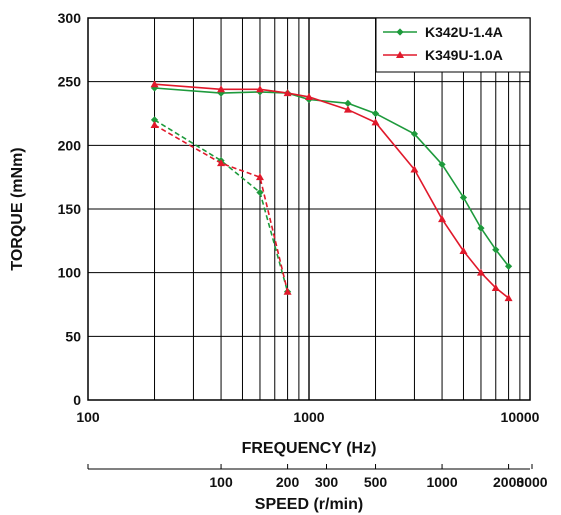 The width and height of the screenshot is (561, 515). What do you see at coordinates (464, 32) in the screenshot?
I see `legend-label: K342U-1.4A` at bounding box center [464, 32].